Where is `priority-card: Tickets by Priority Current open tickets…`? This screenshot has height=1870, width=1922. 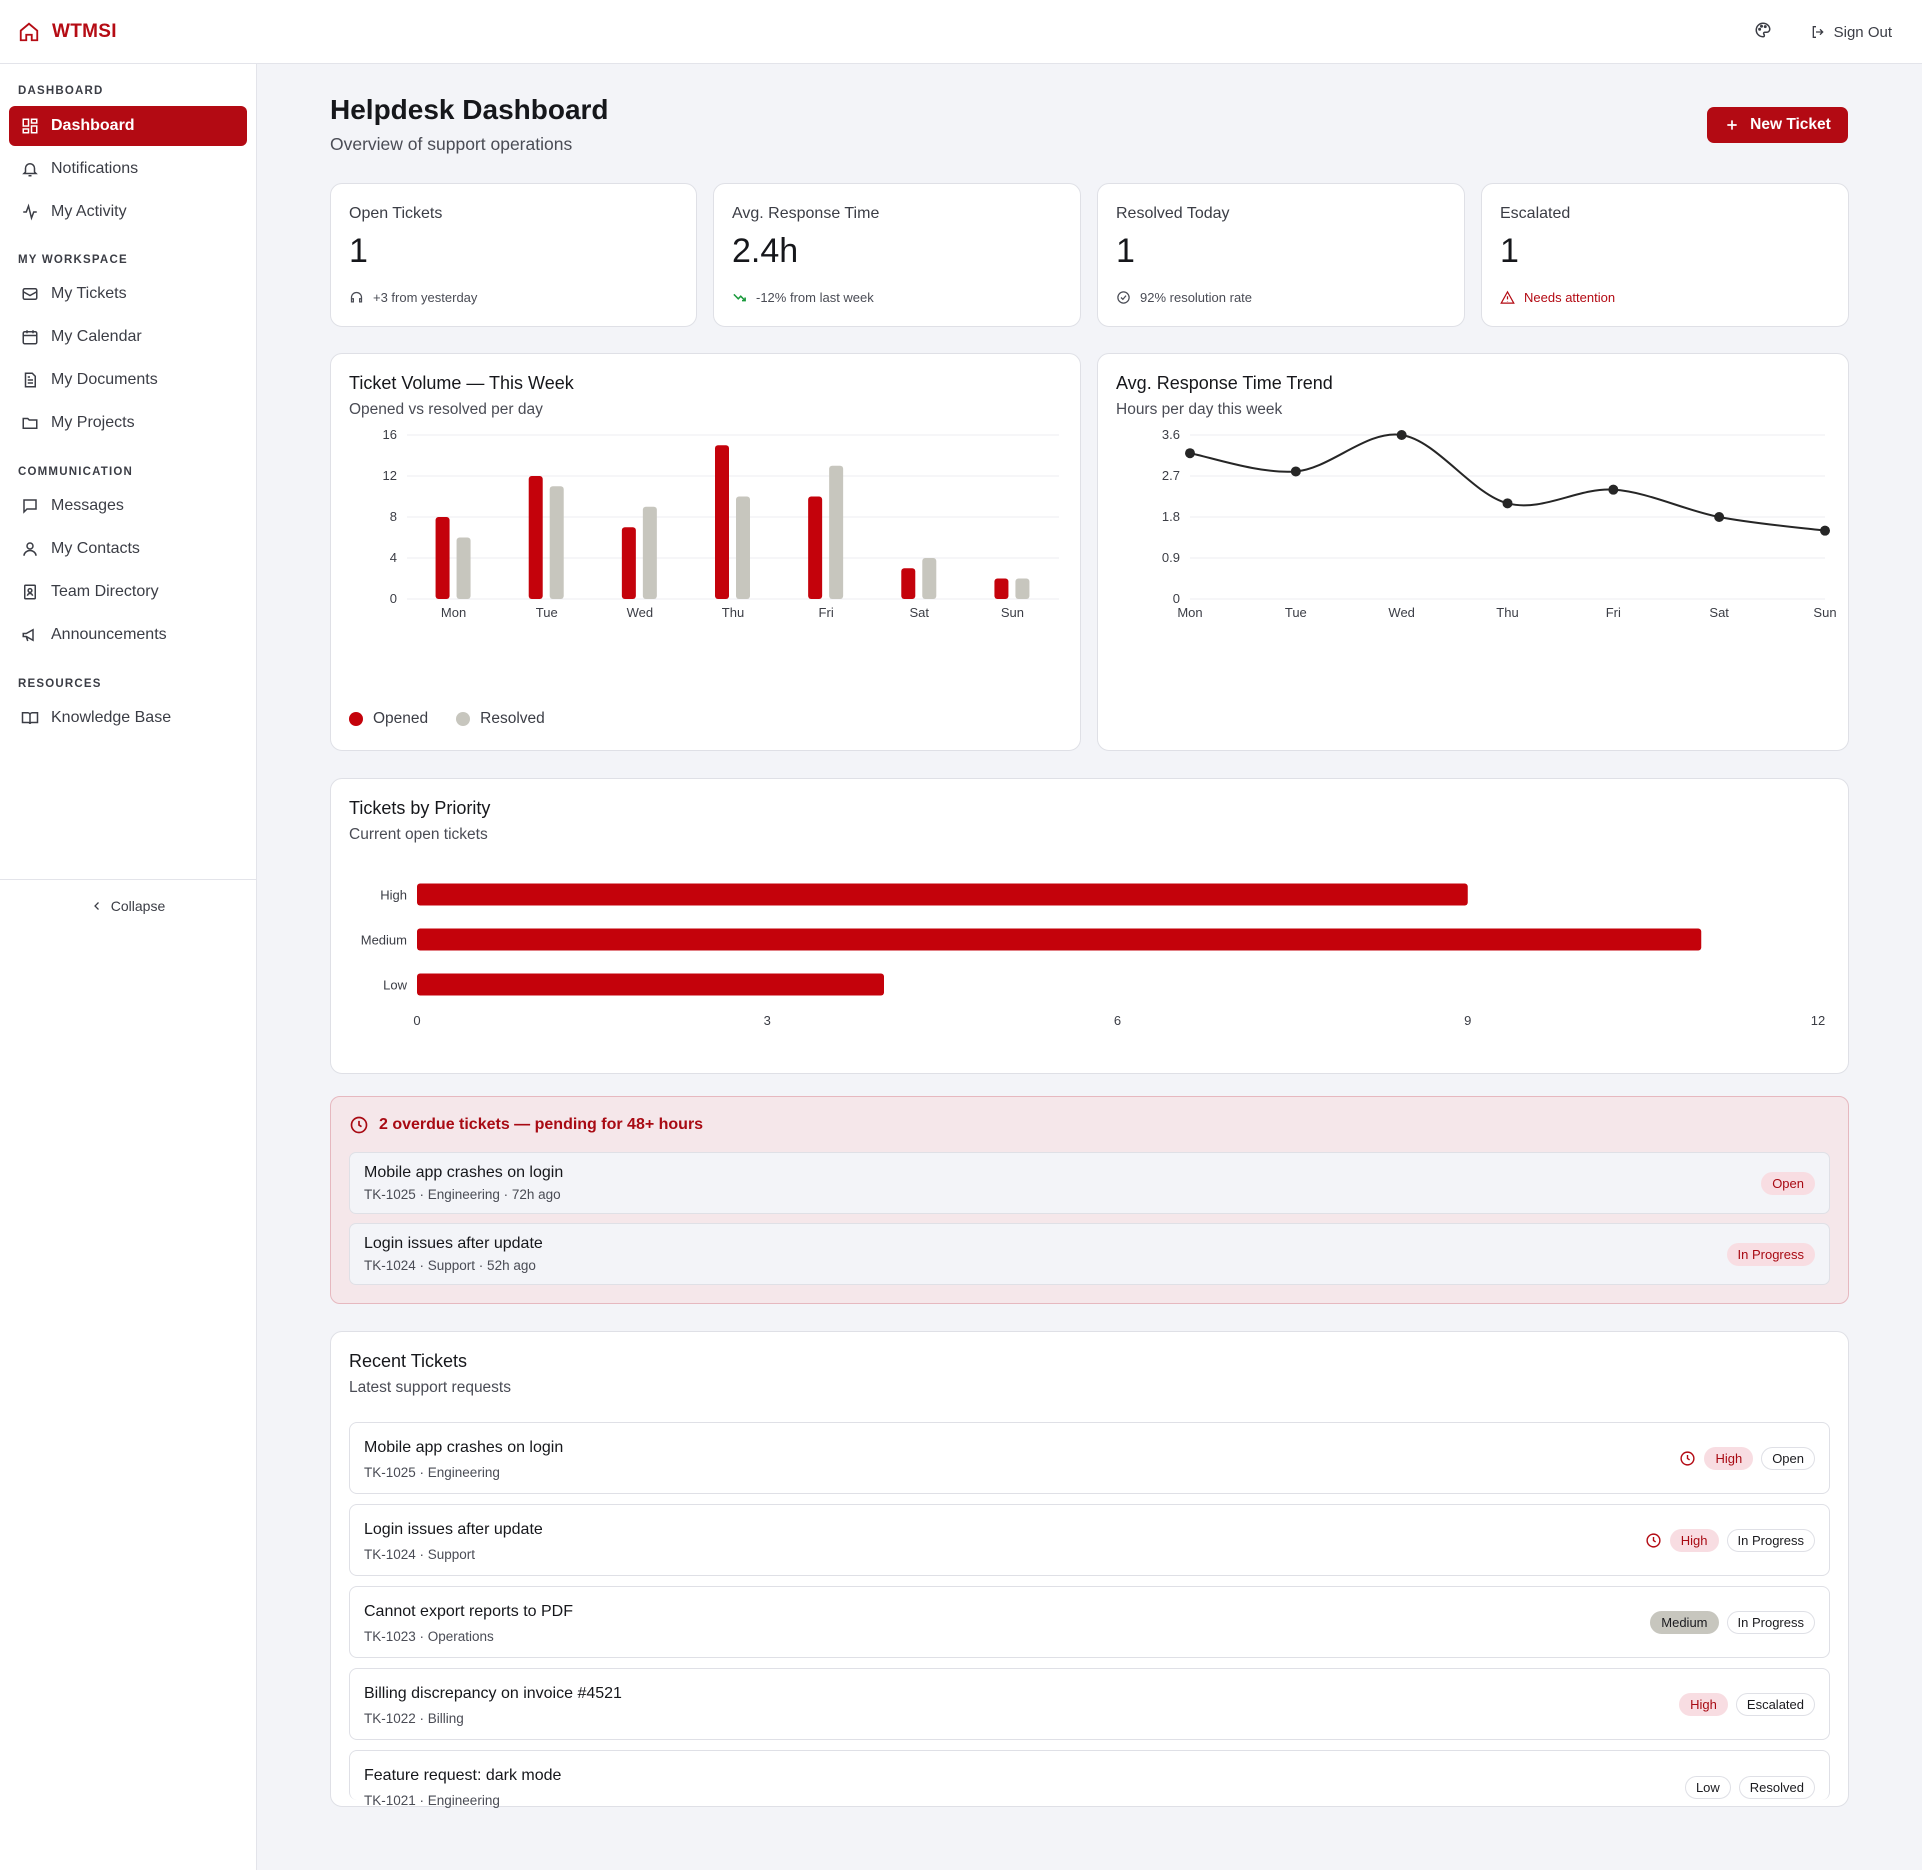
priority-card: Tickets by Priority Current open tickets… is located at coordinates (1089, 926).